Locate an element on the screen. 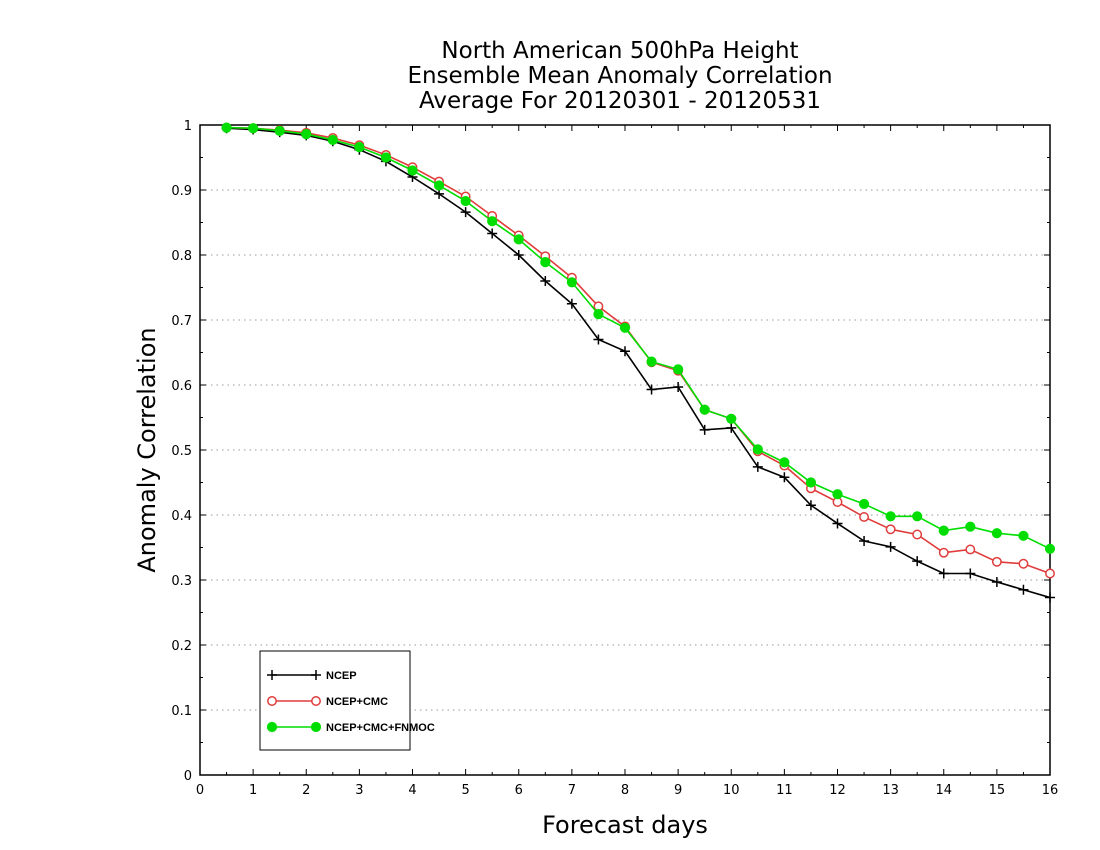 Image resolution: width=1100 pixels, height=850 pixels. legend-item: NCEP is located at coordinates (312, 676).